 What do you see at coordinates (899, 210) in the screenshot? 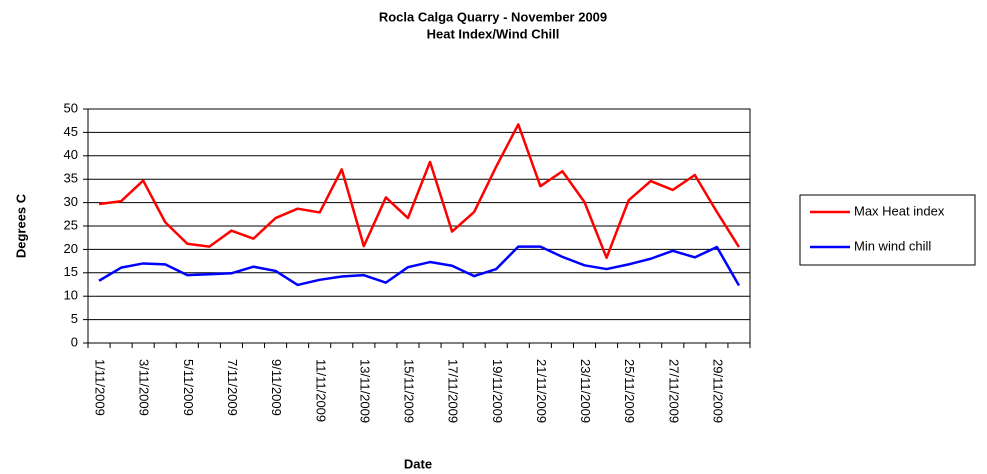
I see `legend-label: Max Heat index` at bounding box center [899, 210].